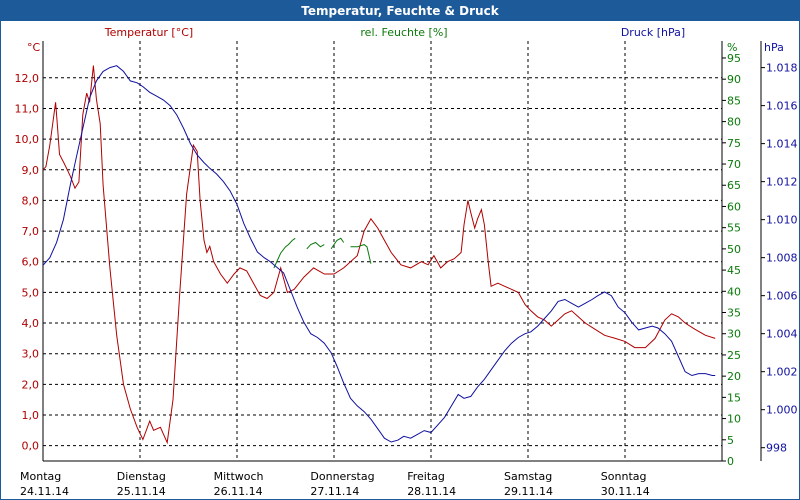  Describe the element at coordinates (239, 476) in the screenshot. I see `day-name-label: Mittwoch` at that location.